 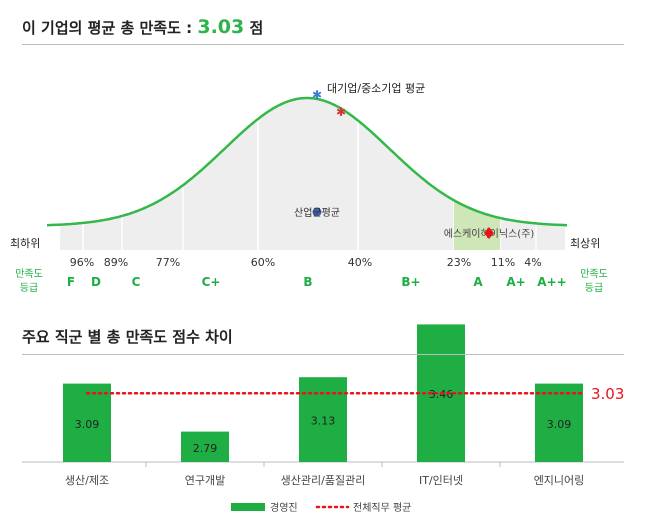 I want to click on company-marker, so click(x=489, y=233).